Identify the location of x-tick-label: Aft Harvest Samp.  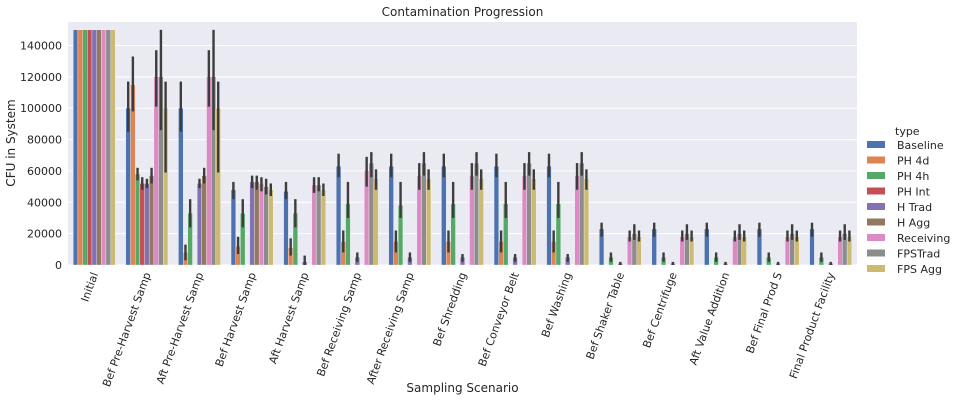
(288, 318).